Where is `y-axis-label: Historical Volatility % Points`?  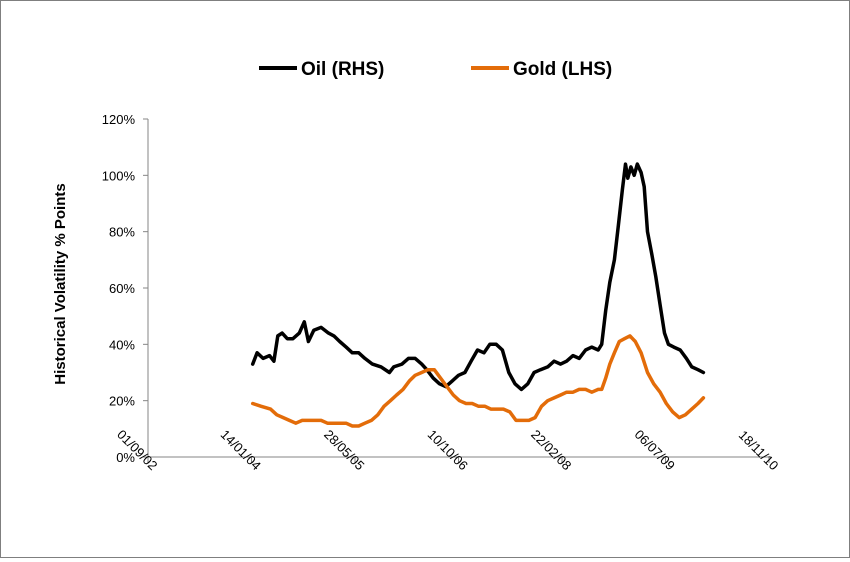
y-axis-label: Historical Volatility % Points is located at coordinates (60, 283).